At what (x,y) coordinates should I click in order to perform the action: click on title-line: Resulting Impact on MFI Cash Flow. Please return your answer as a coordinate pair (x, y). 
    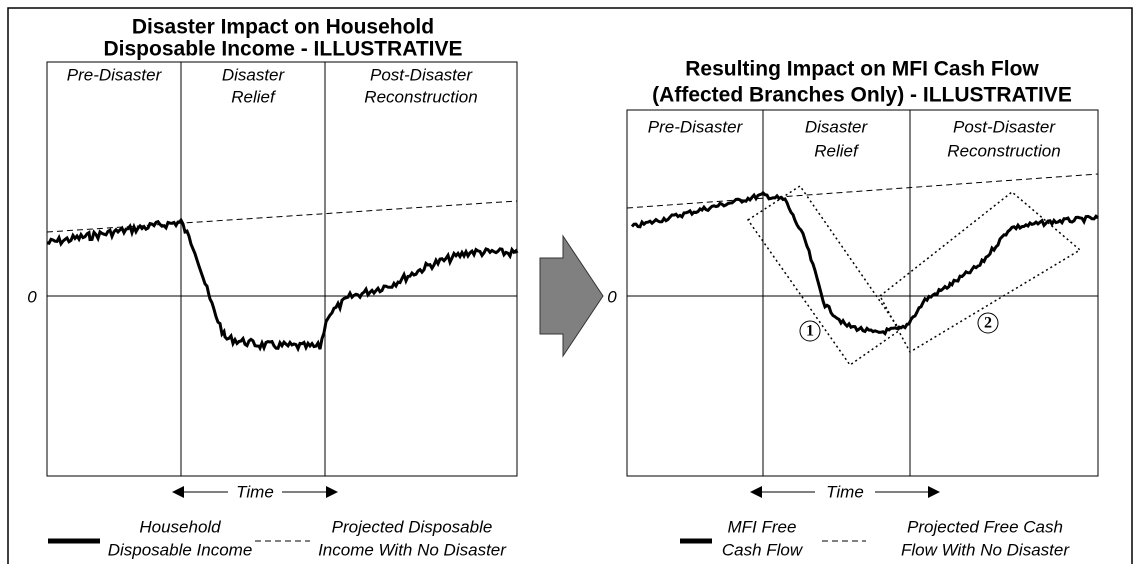
    Looking at the image, I should click on (862, 69).